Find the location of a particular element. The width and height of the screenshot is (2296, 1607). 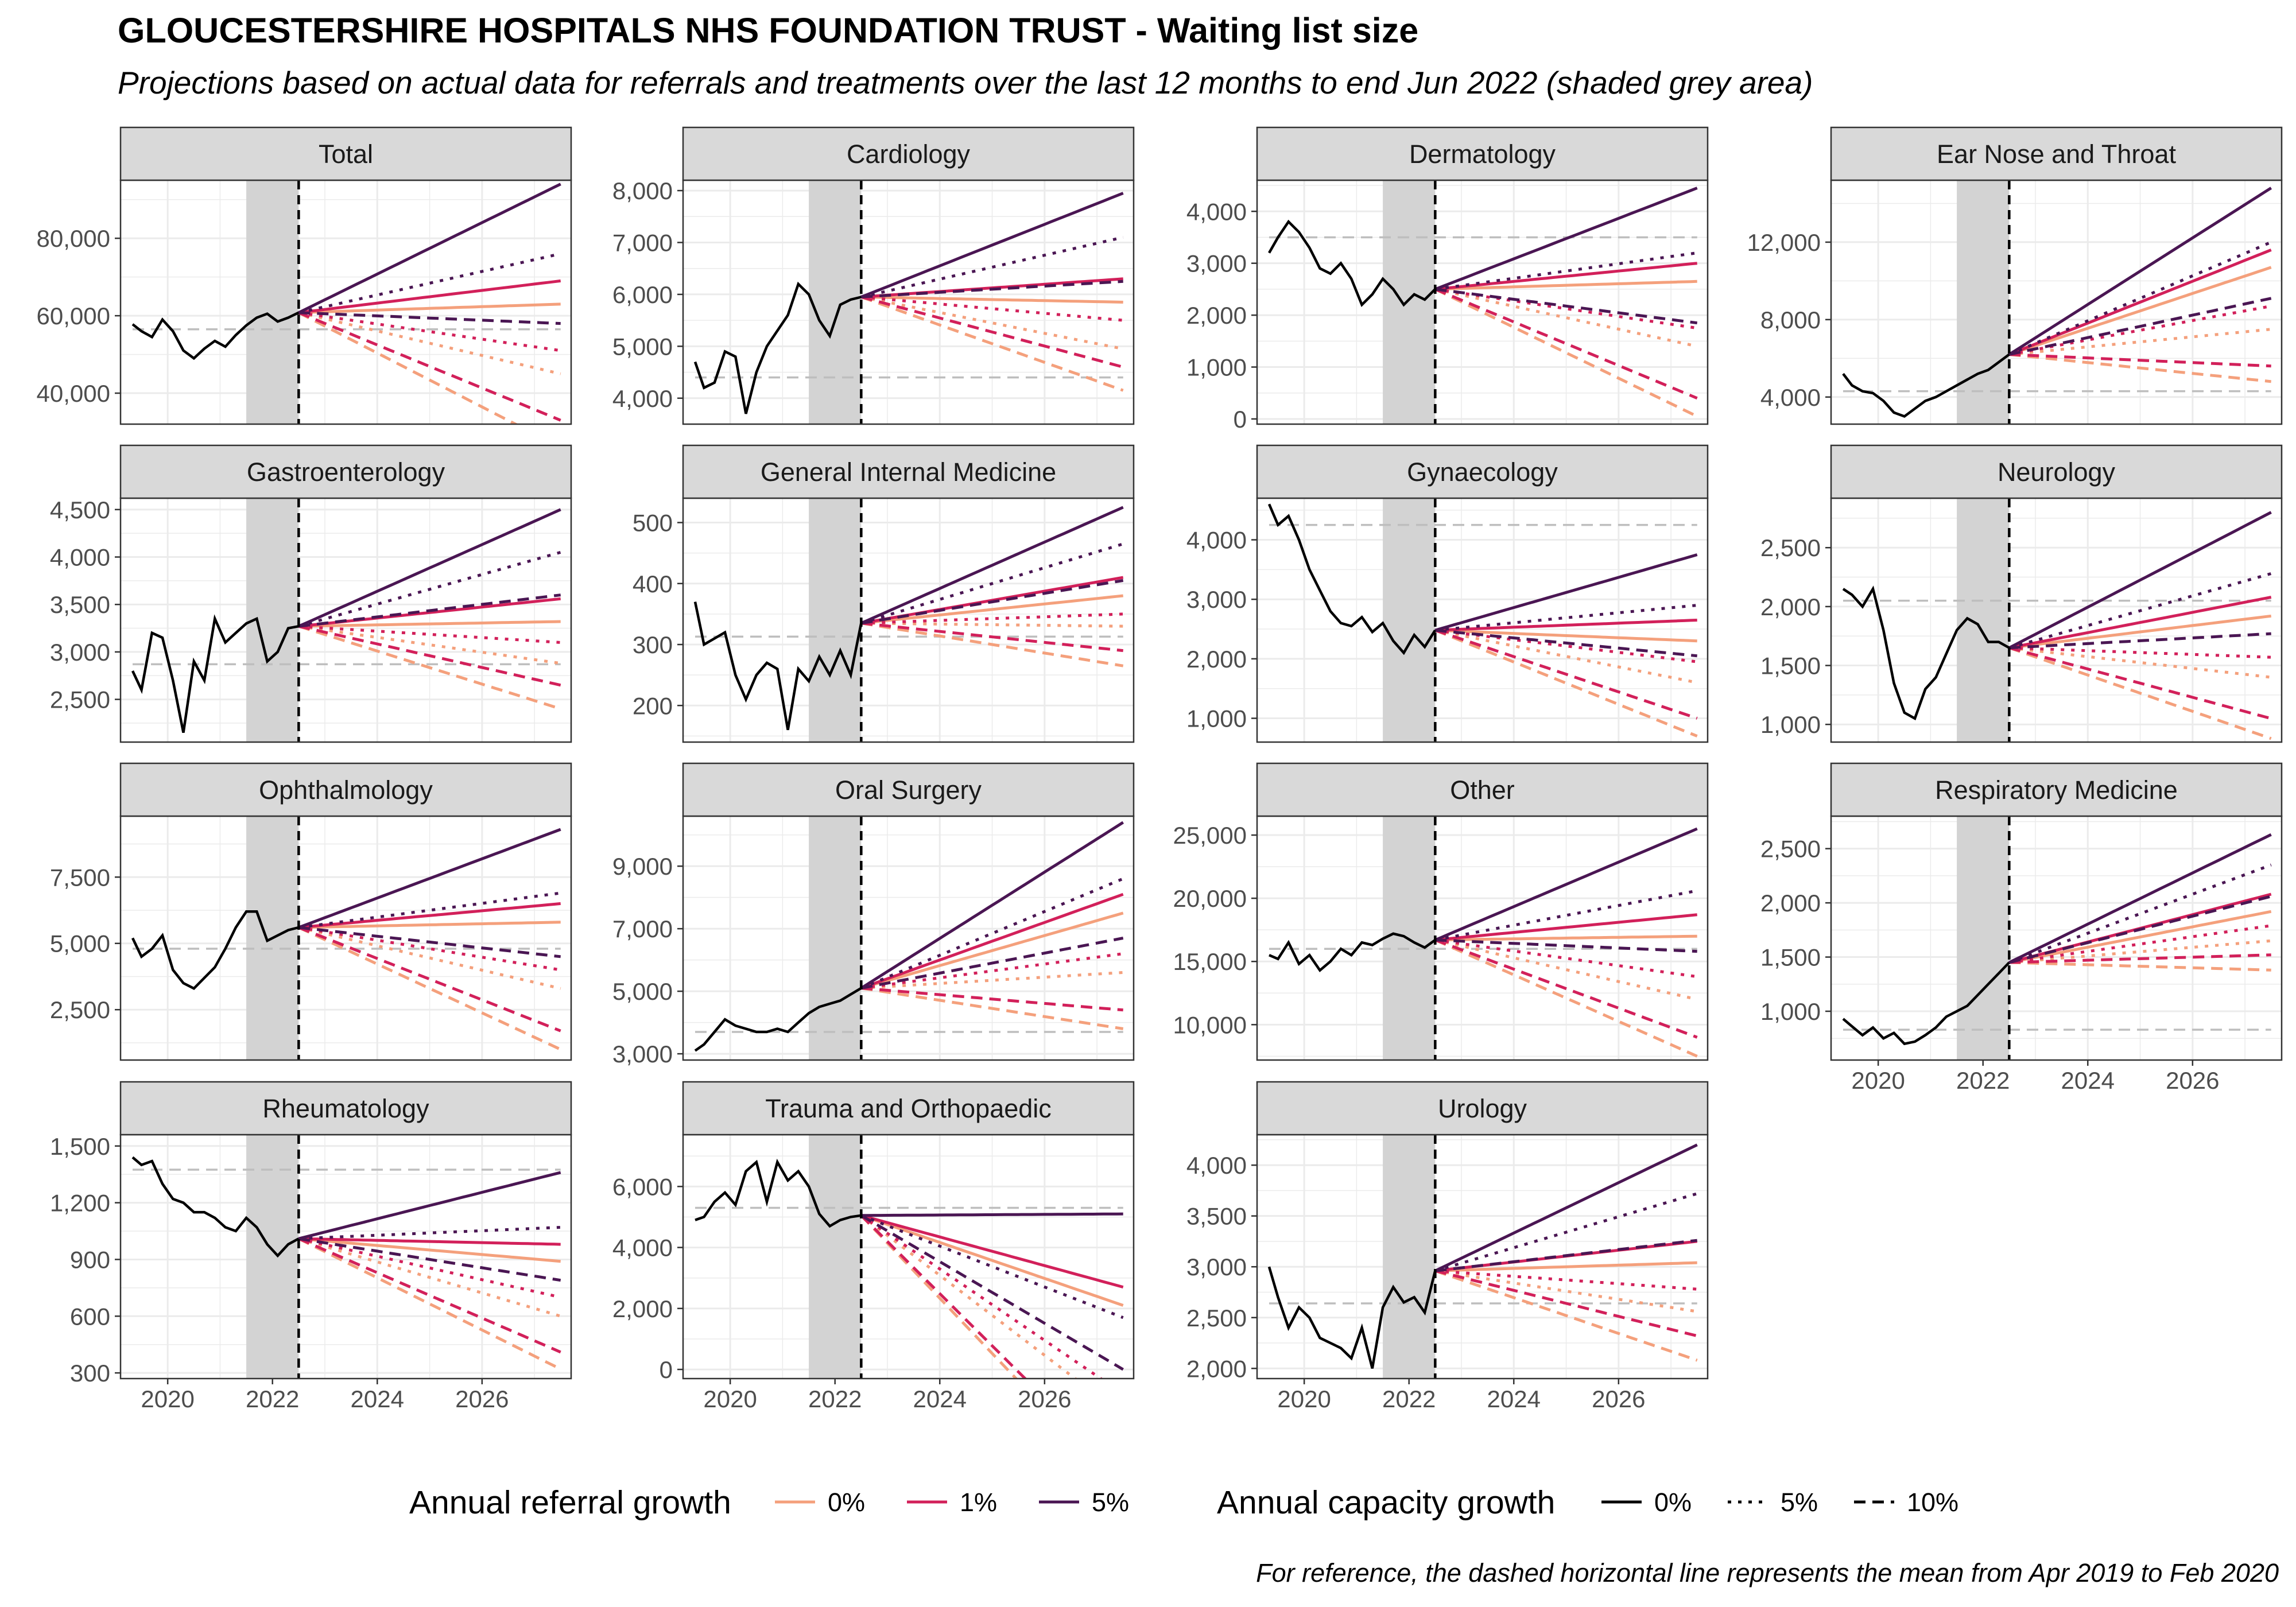

legend-referral-label: 5% is located at coordinates (1110, 1503).